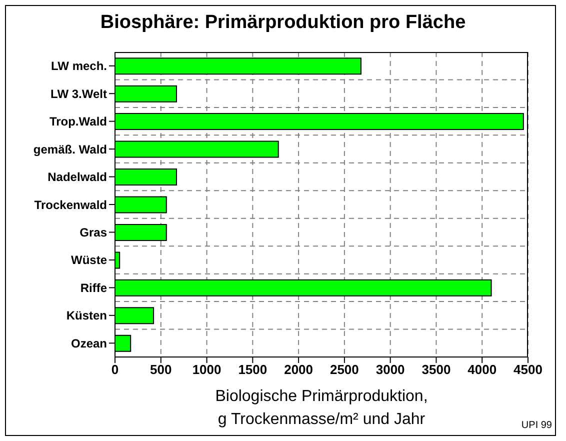  I want to click on y-tick-label: gemäß. Wald, so click(70, 149).